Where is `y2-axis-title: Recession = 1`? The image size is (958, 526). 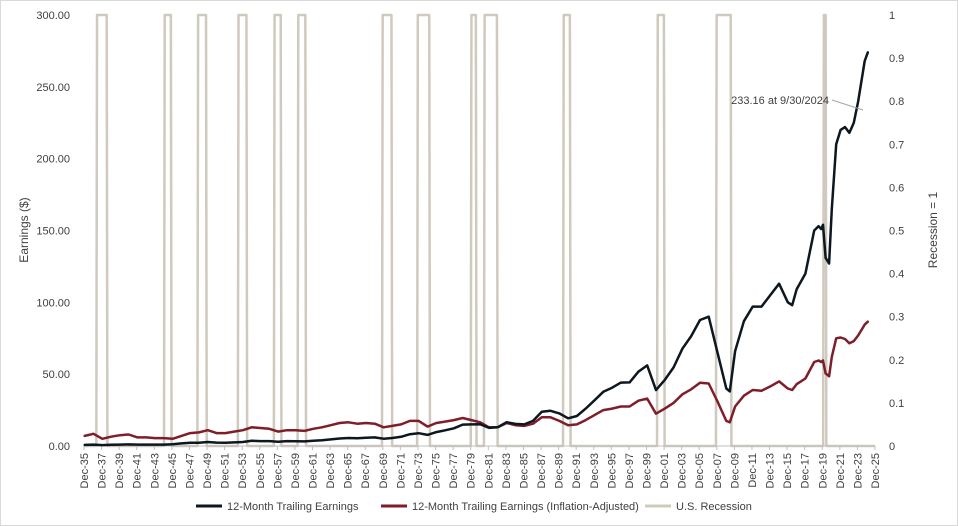 y2-axis-title: Recession = 1 is located at coordinates (933, 229).